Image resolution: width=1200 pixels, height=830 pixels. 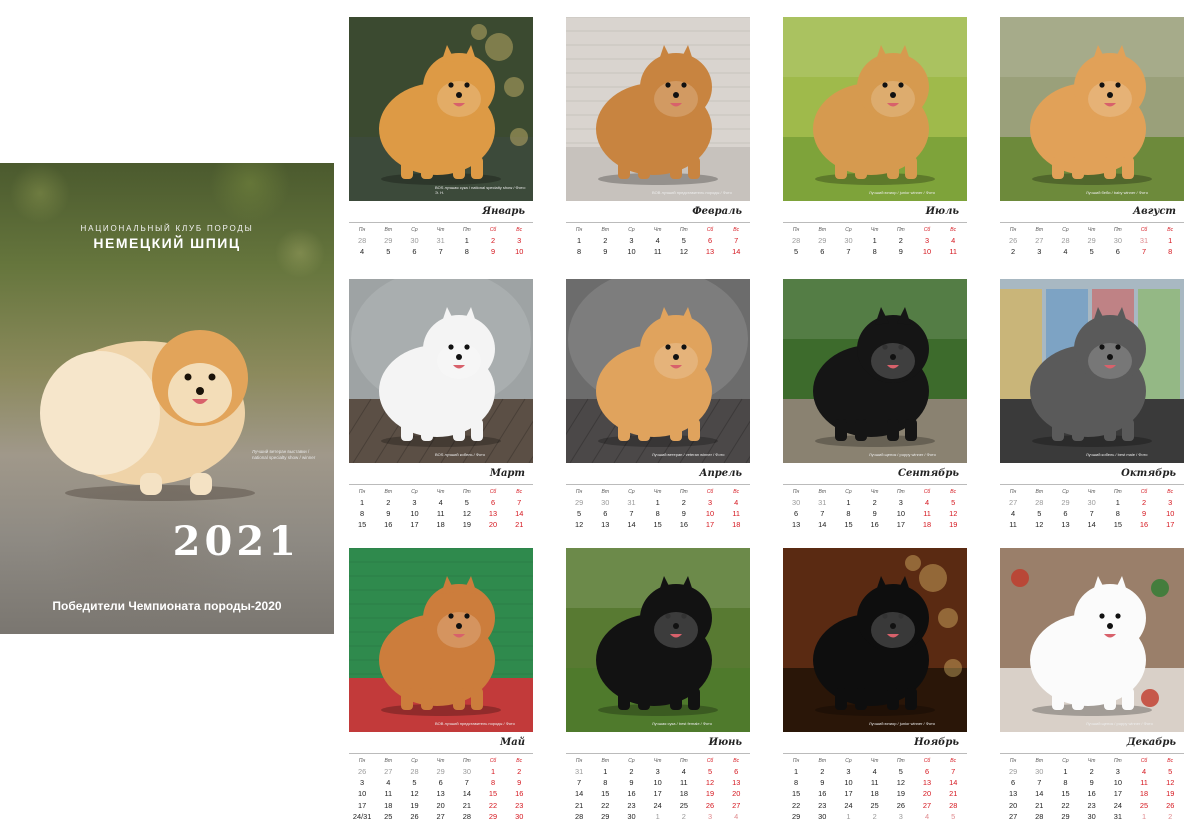 What do you see at coordinates (717, 211) in the screenshot?
I see `month-name: Февраль` at bounding box center [717, 211].